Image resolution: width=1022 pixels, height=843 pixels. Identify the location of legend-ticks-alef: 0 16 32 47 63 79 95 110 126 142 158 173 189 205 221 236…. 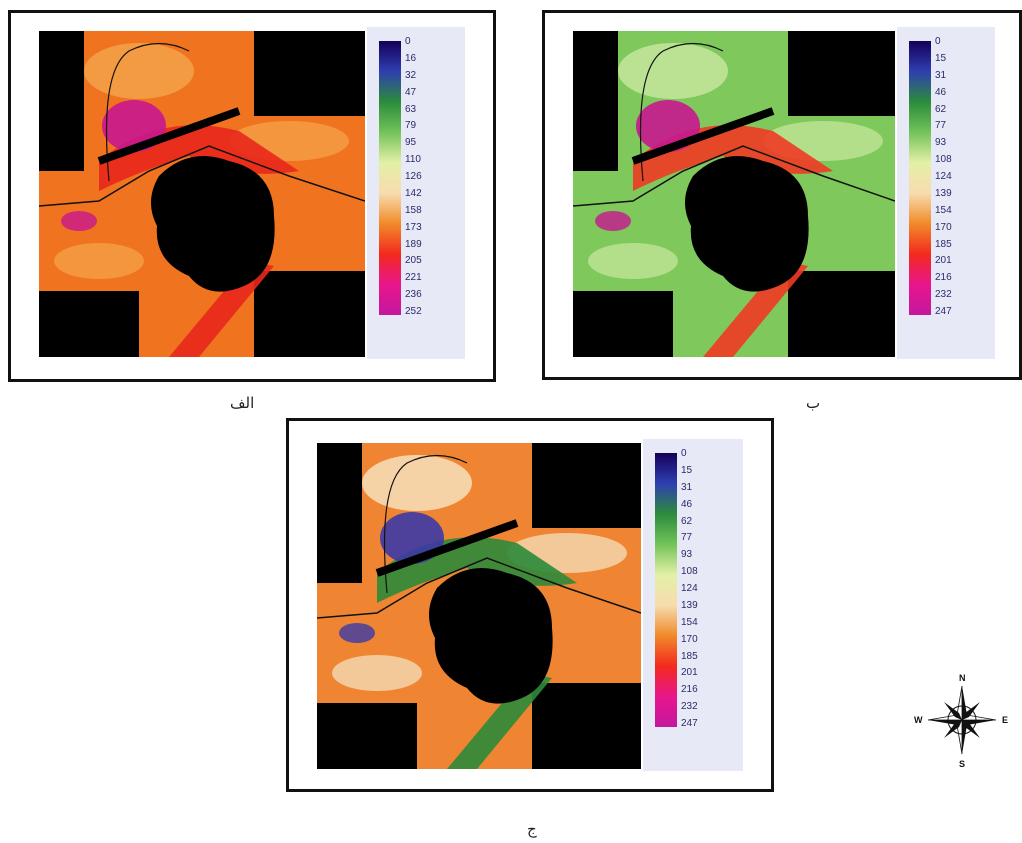
(430, 178).